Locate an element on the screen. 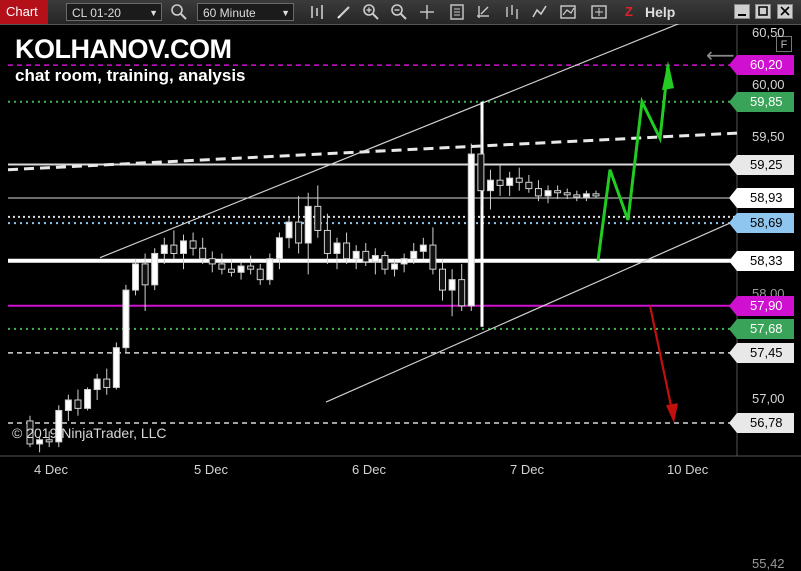 The image size is (801, 571). chart-toolbar: Chart CL 01-20 ▼ 60 Minute ▼ is located at coordinates (400, 12).